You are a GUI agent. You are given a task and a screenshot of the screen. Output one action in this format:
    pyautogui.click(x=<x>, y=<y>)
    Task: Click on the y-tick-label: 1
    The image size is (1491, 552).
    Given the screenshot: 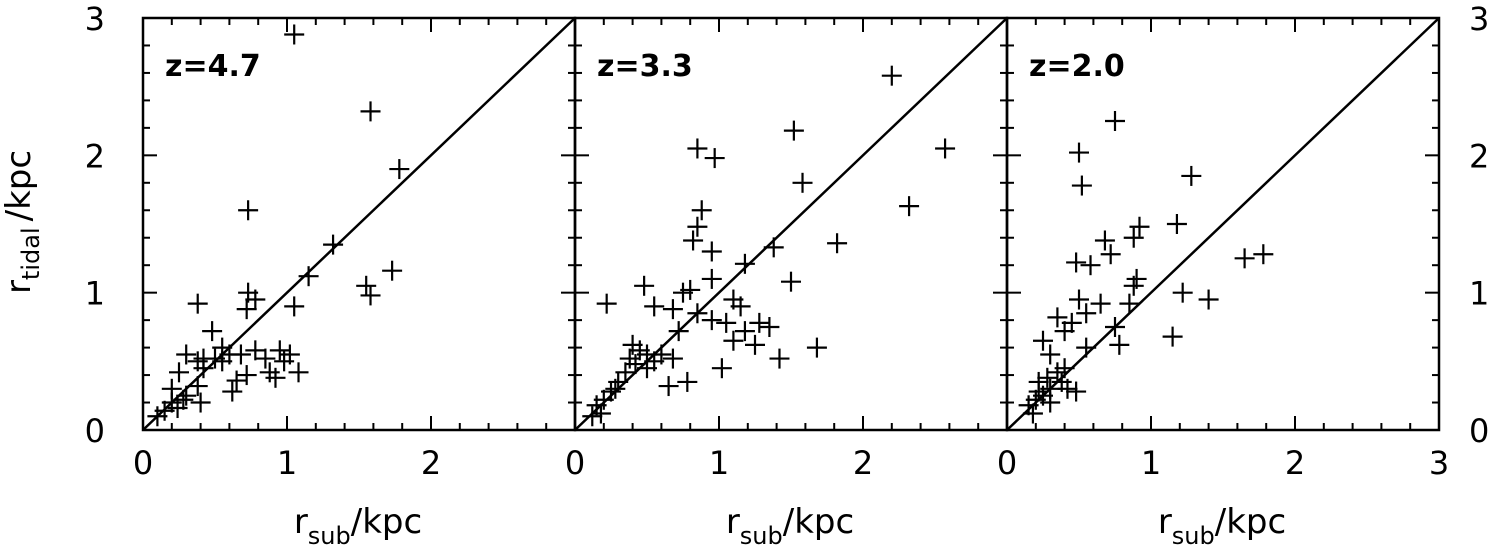 What is the action you would take?
    pyautogui.click(x=95, y=294)
    